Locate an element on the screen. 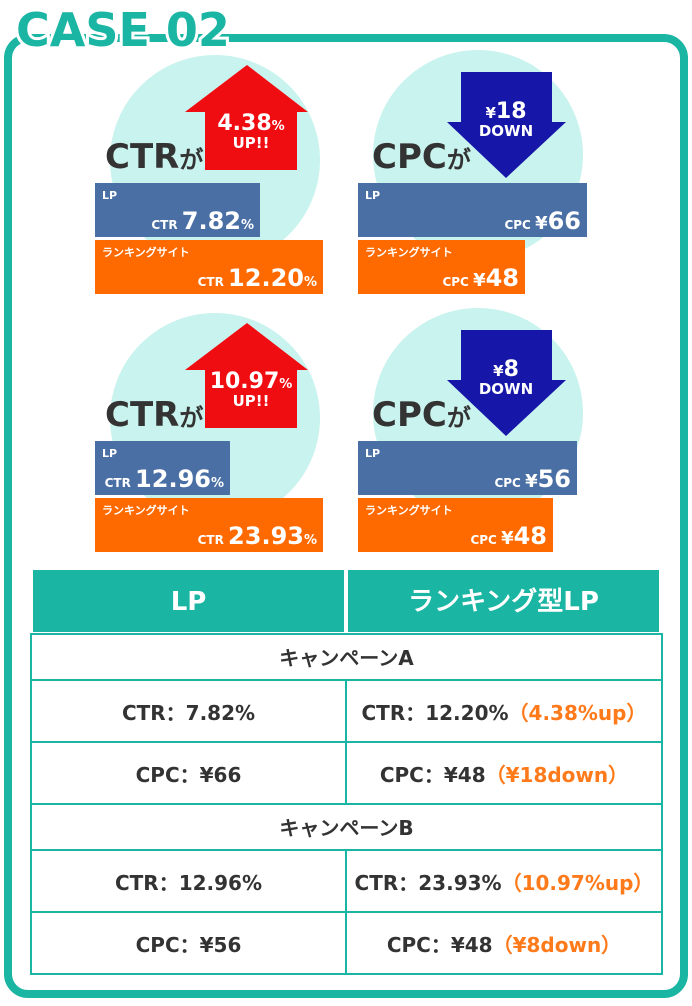  arrow-value: ¥8 is located at coordinates (506, 369).